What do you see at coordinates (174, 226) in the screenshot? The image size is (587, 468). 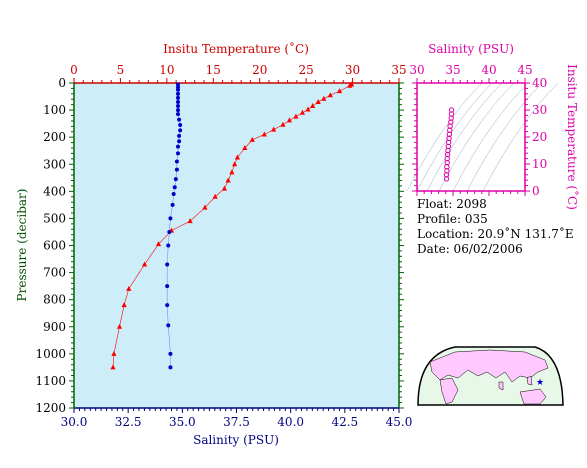 I see `salinity-series` at bounding box center [174, 226].